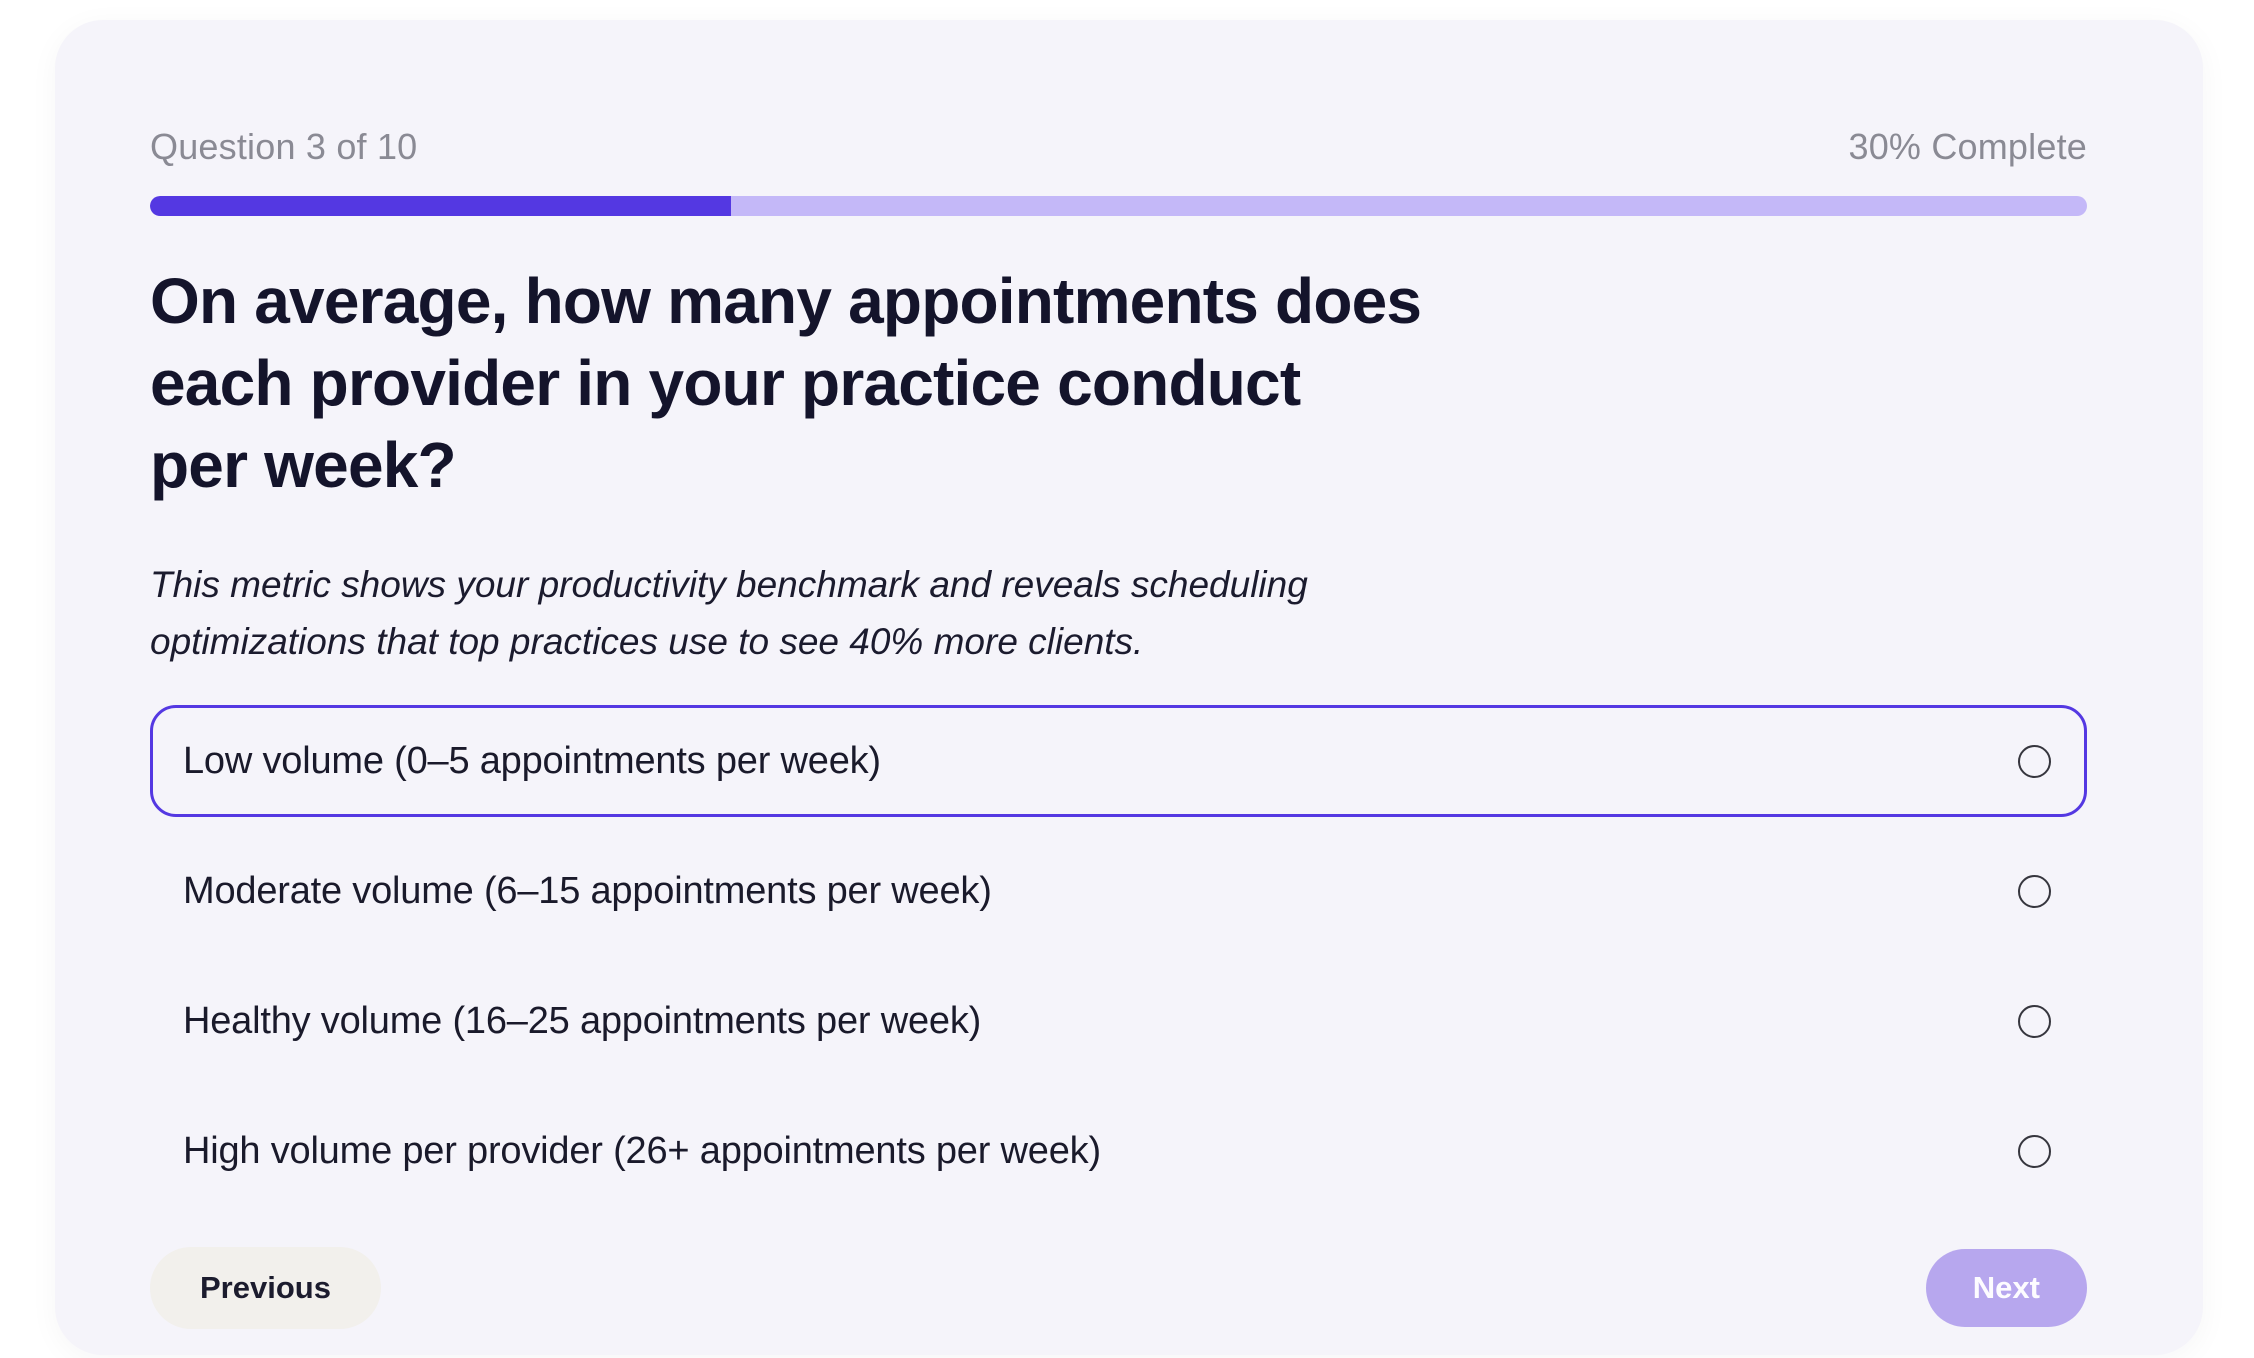  Describe the element at coordinates (1967, 146) in the screenshot. I see `progress-percent-label: 30% Complete` at that location.